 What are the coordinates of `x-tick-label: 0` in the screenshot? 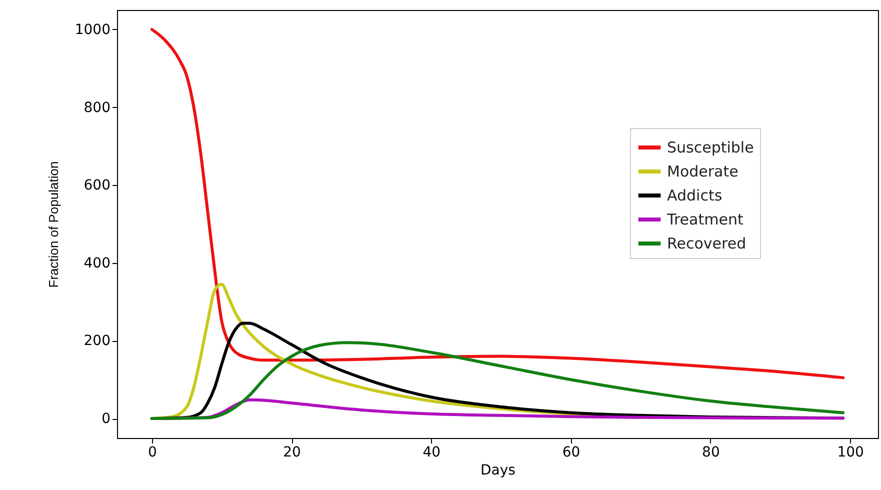 It's located at (152, 452).